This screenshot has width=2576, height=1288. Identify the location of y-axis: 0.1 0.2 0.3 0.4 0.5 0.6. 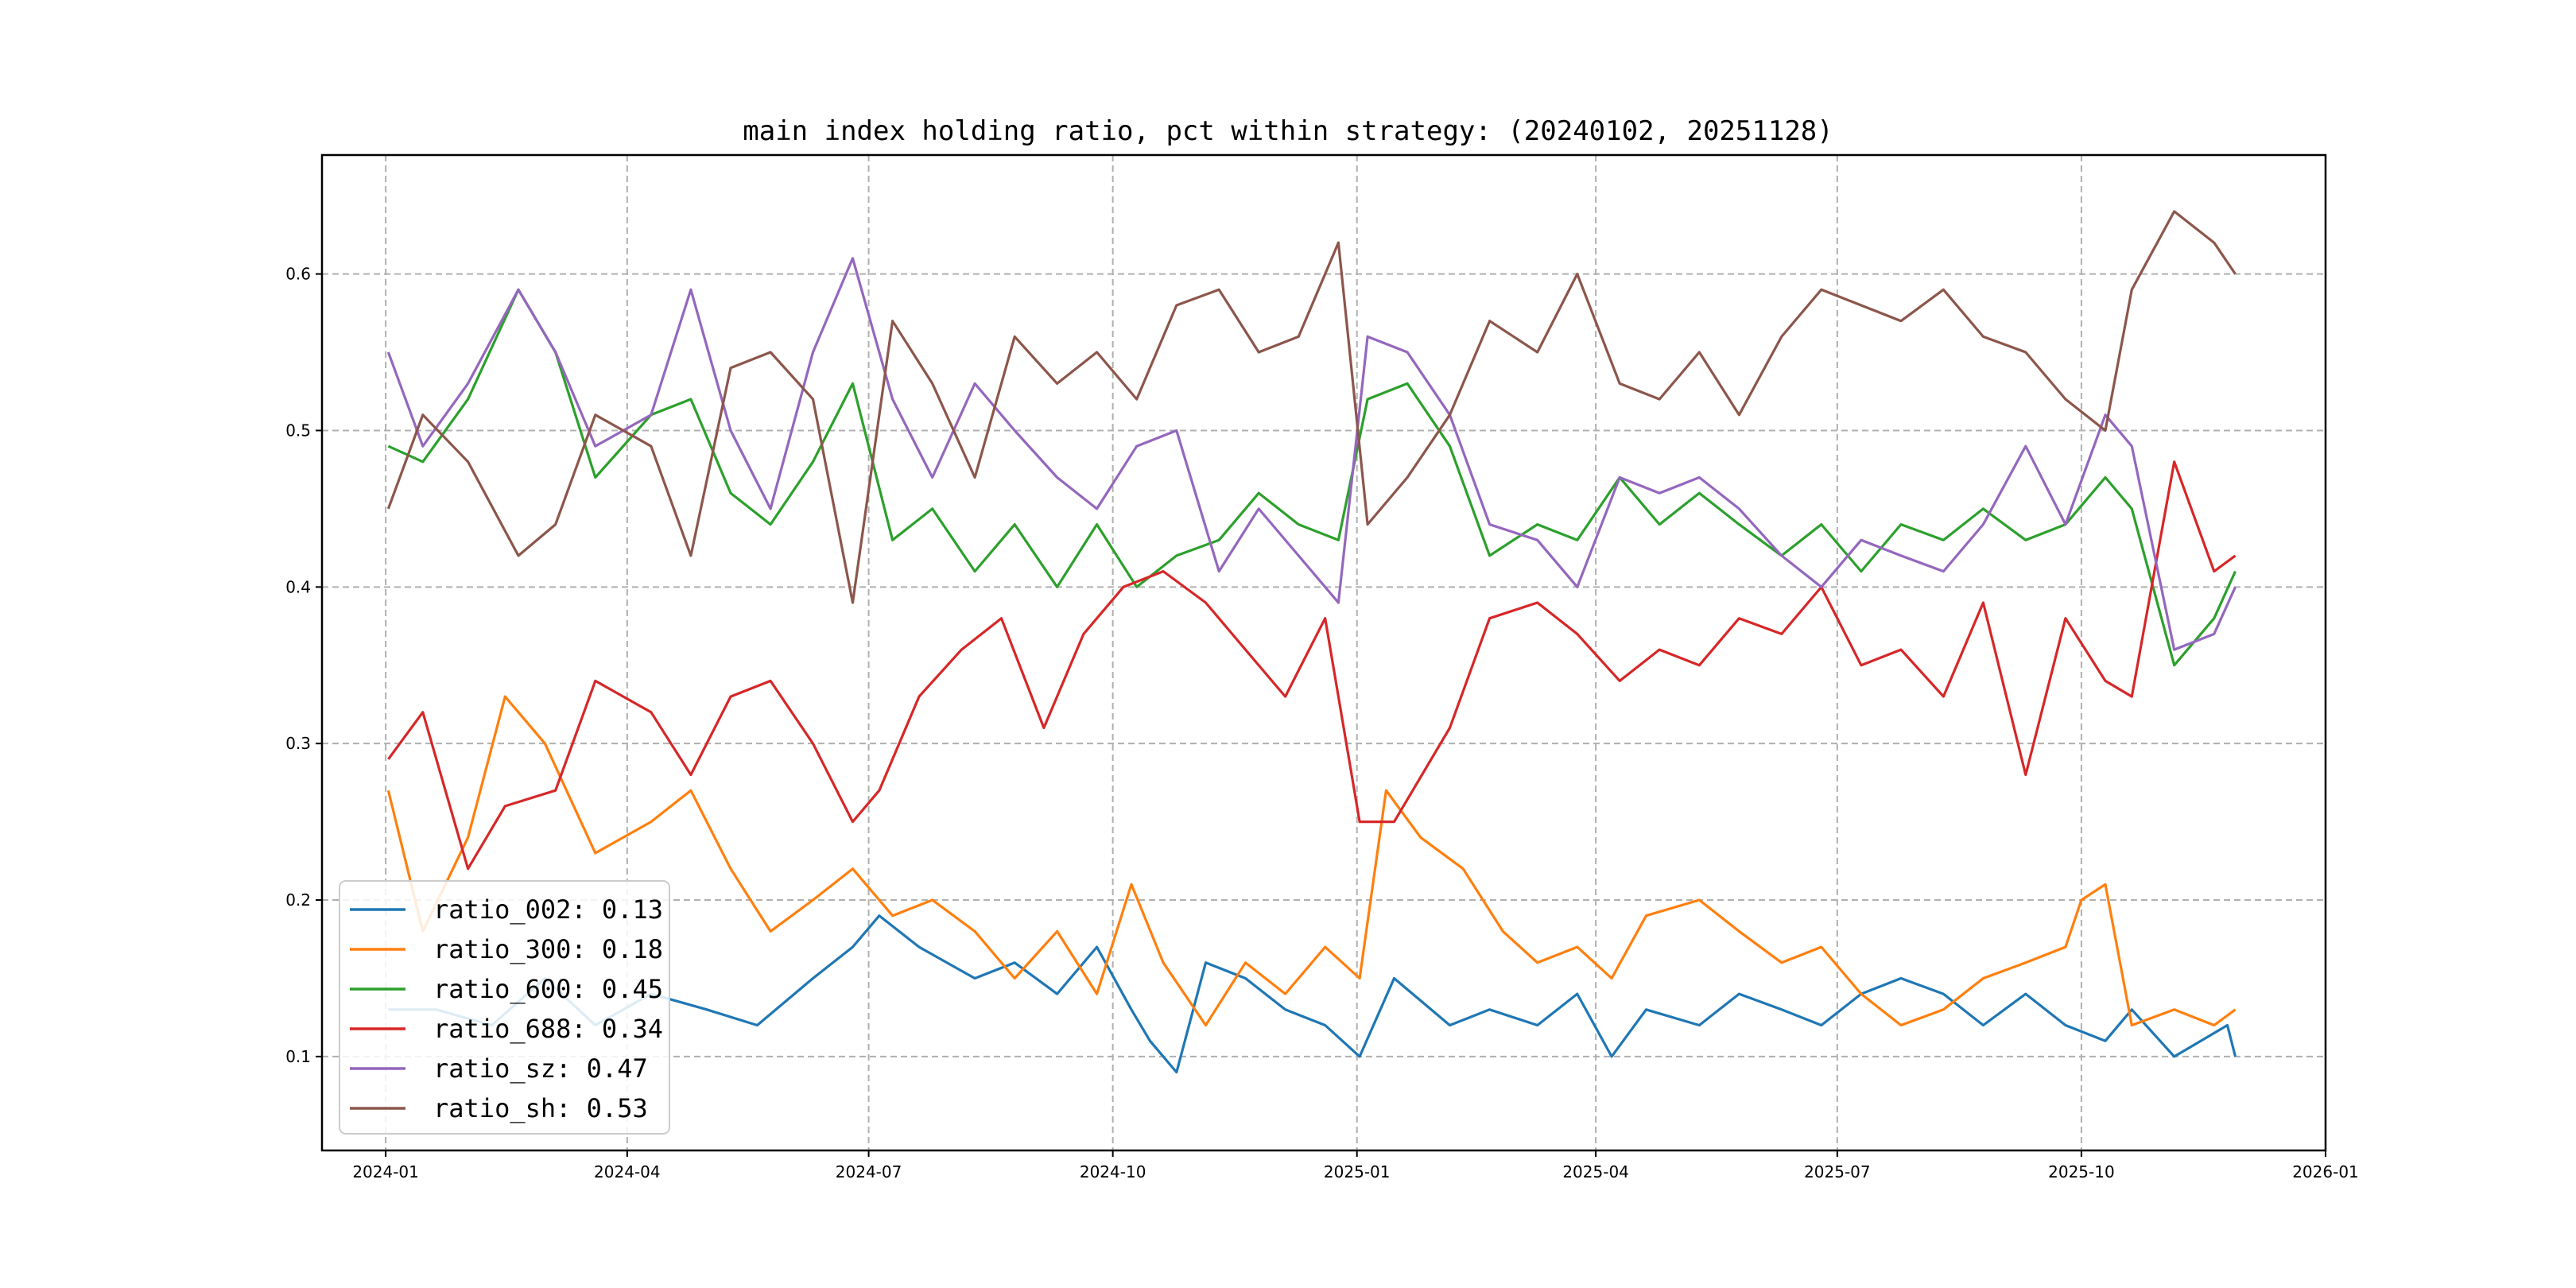
(303, 666).